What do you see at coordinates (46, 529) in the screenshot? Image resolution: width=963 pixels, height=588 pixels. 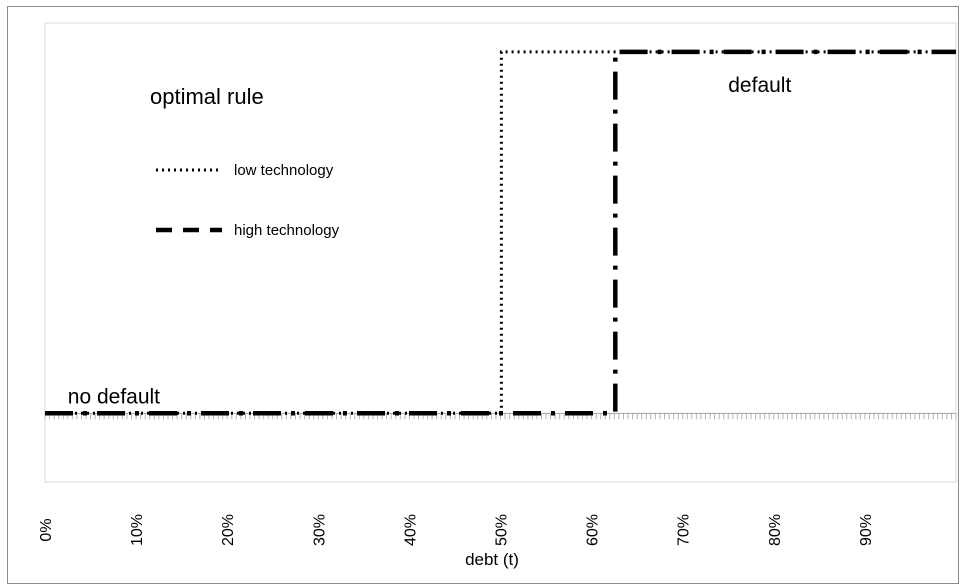 I see `x-tick-label: 0%` at bounding box center [46, 529].